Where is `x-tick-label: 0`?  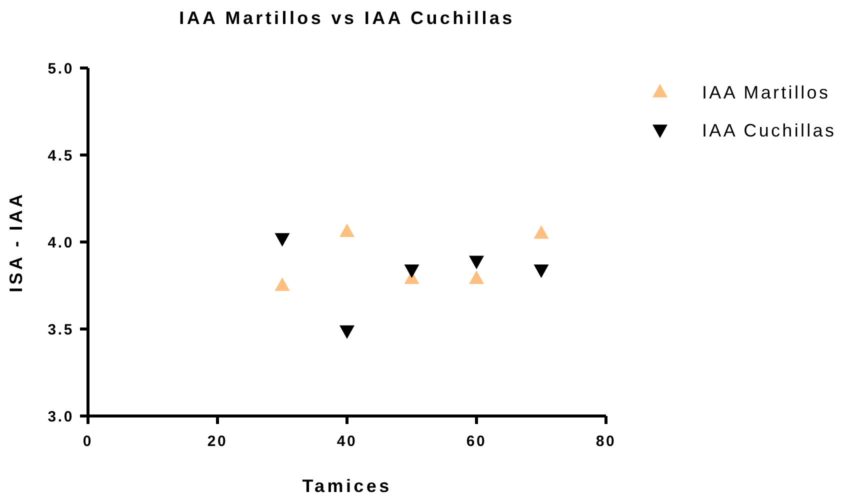
x-tick-label: 0 is located at coordinates (88, 441).